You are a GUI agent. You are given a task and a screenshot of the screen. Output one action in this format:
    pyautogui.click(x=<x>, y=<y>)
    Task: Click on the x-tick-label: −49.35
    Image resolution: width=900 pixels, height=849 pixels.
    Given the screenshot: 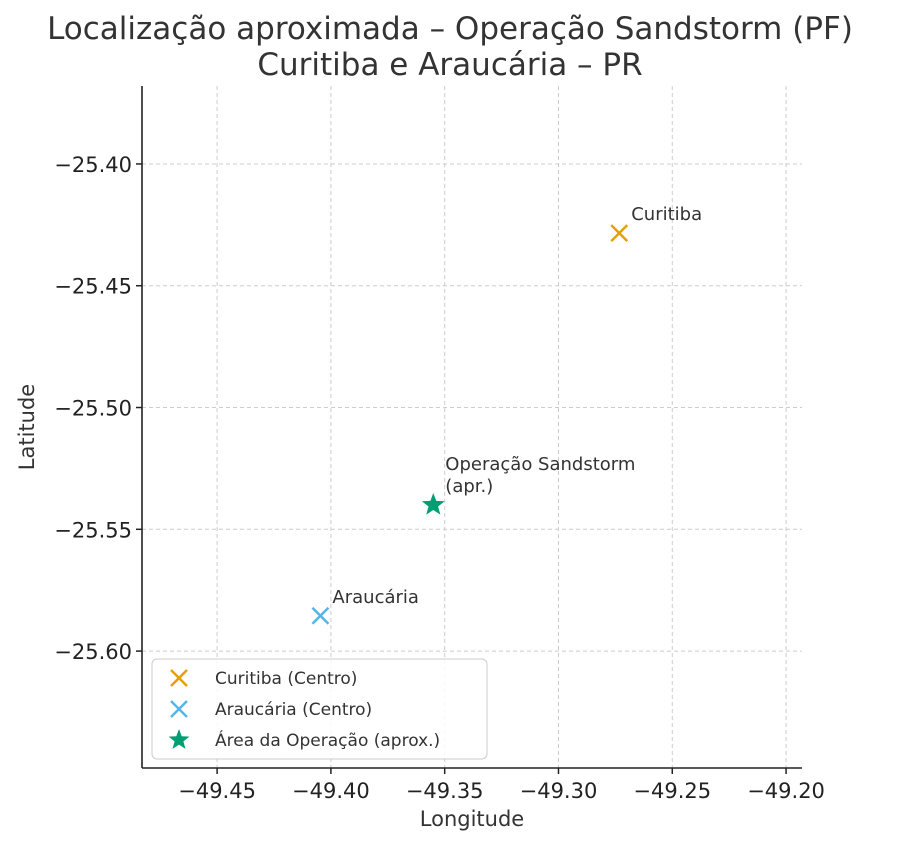 What is the action you would take?
    pyautogui.click(x=445, y=791)
    